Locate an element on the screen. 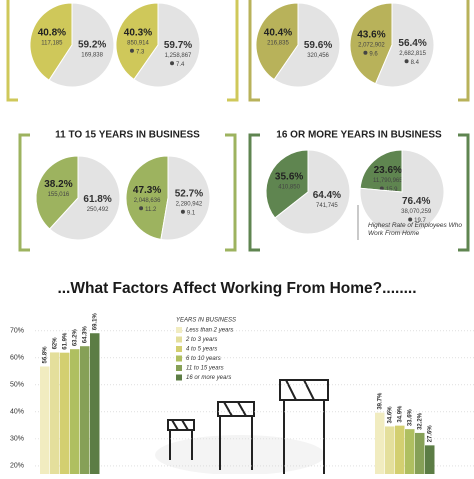 The width and height of the screenshot is (474, 479). slice-percent: 43.6% is located at coordinates (371, 34).